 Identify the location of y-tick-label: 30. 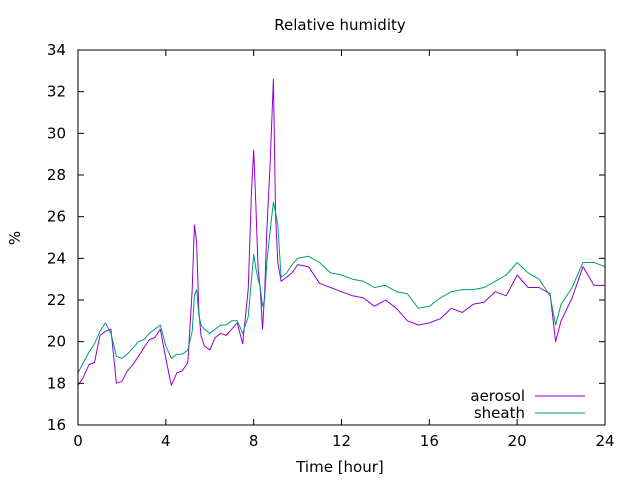
(56, 133).